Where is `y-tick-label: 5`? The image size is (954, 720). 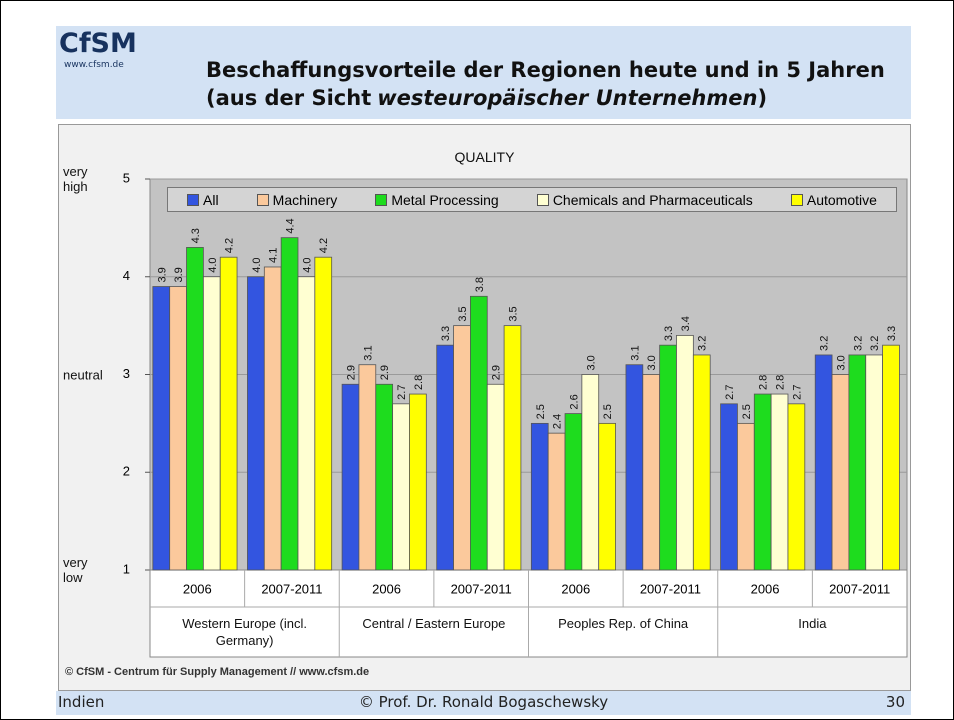
y-tick-label: 5 is located at coordinates (126, 177).